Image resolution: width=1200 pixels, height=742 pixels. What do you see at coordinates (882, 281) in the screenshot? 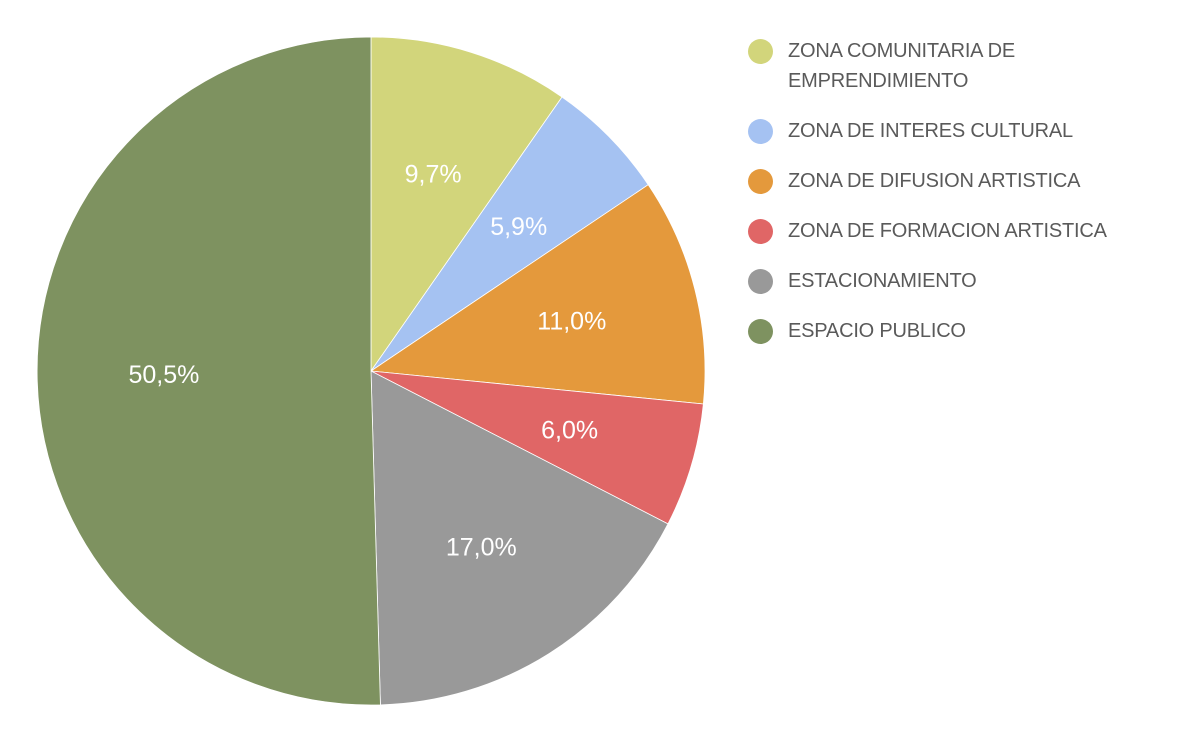
I see `legend-label: ESTACIONAMIENTO` at bounding box center [882, 281].